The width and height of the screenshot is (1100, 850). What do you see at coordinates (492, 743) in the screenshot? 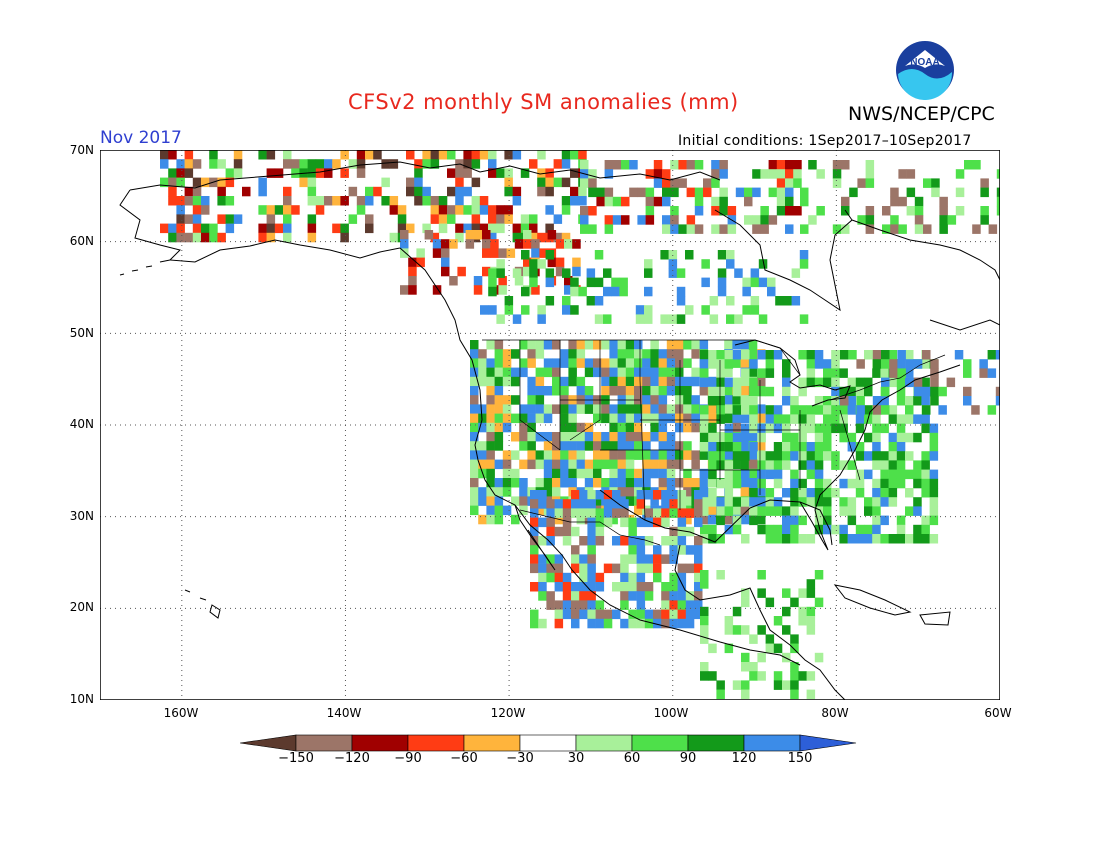
I see `colorbar-box` at bounding box center [492, 743].